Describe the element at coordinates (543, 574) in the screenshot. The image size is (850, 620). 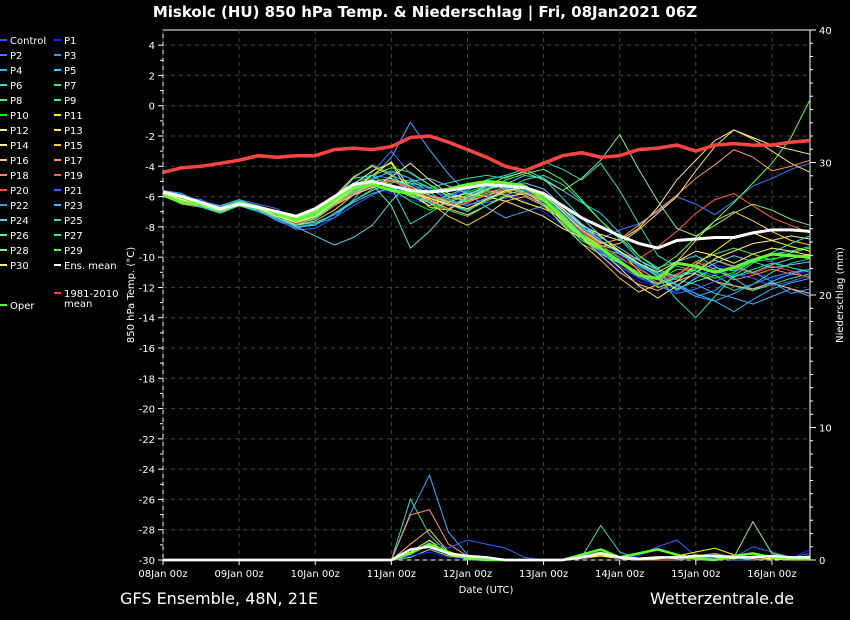
I see `x-tick-label: 13Jan 00z` at that location.